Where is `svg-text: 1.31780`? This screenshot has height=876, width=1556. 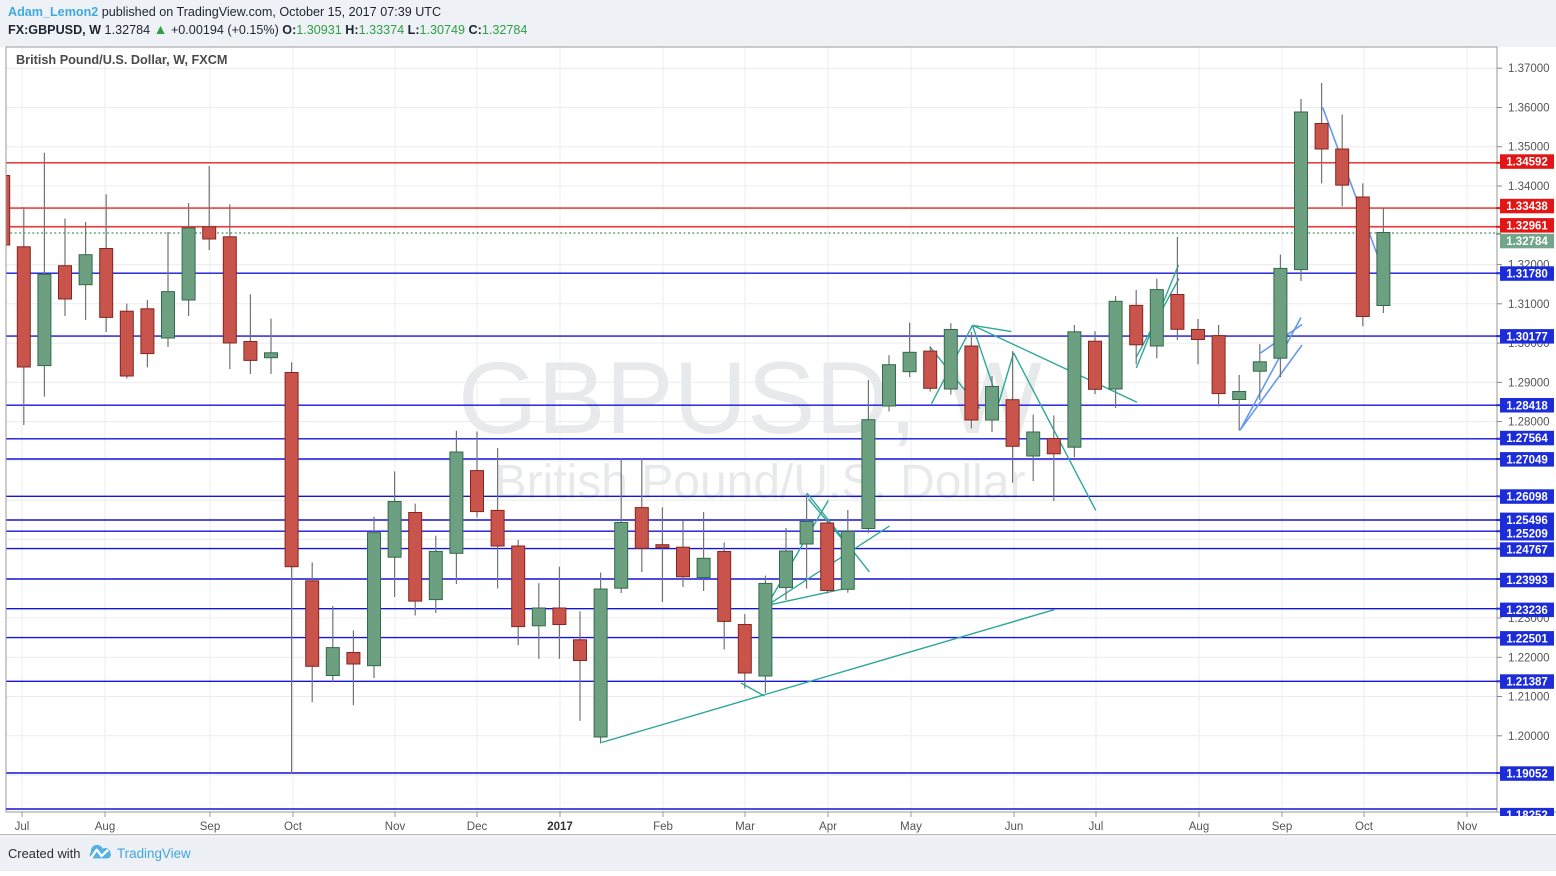
svg-text: 1.31780 is located at coordinates (1527, 275).